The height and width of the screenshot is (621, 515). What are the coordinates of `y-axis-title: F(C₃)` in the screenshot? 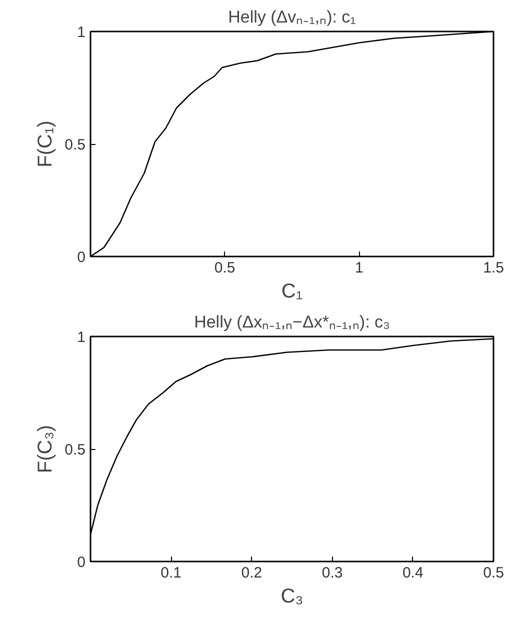 It's located at (45, 449).